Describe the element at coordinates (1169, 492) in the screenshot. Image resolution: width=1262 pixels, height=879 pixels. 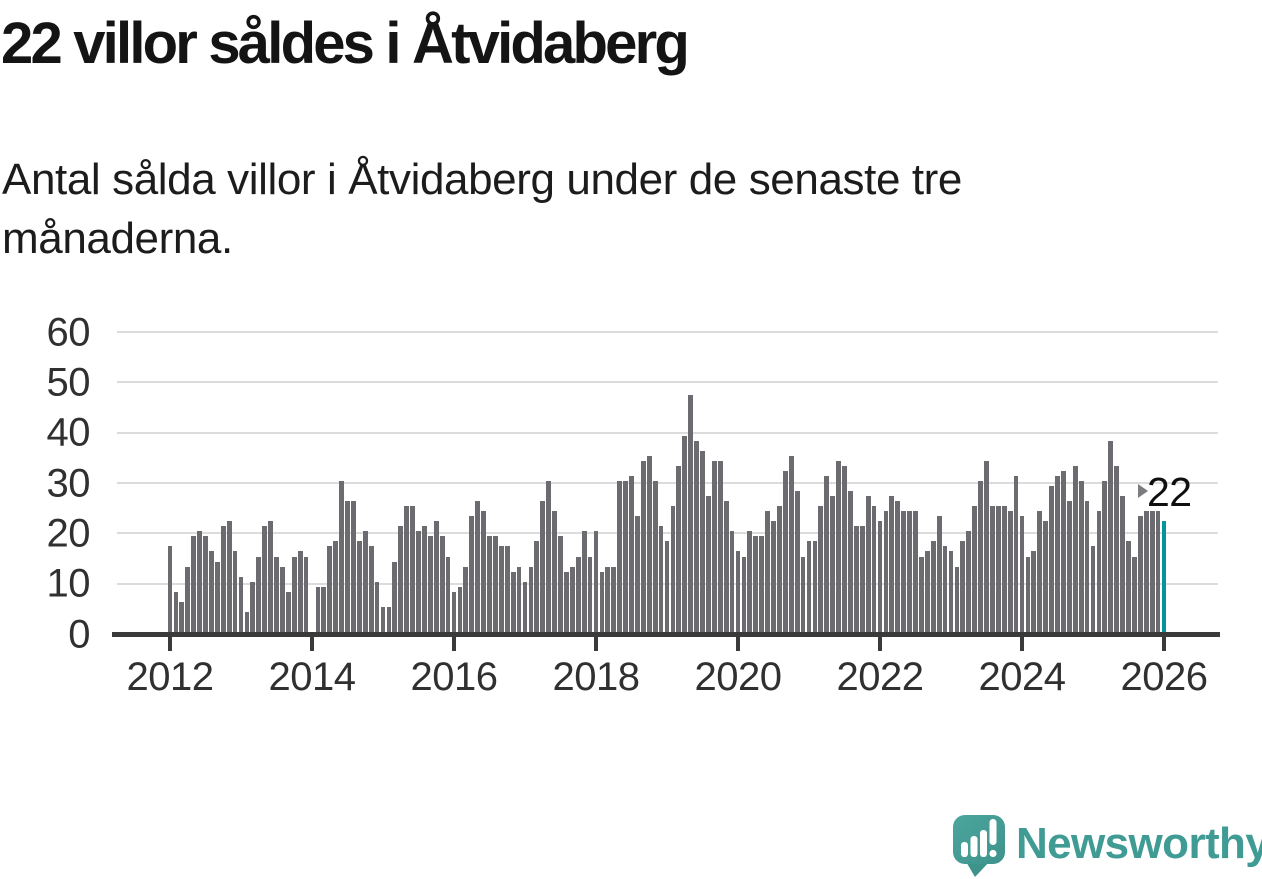
I see `latest-value-annotation: 22` at that location.